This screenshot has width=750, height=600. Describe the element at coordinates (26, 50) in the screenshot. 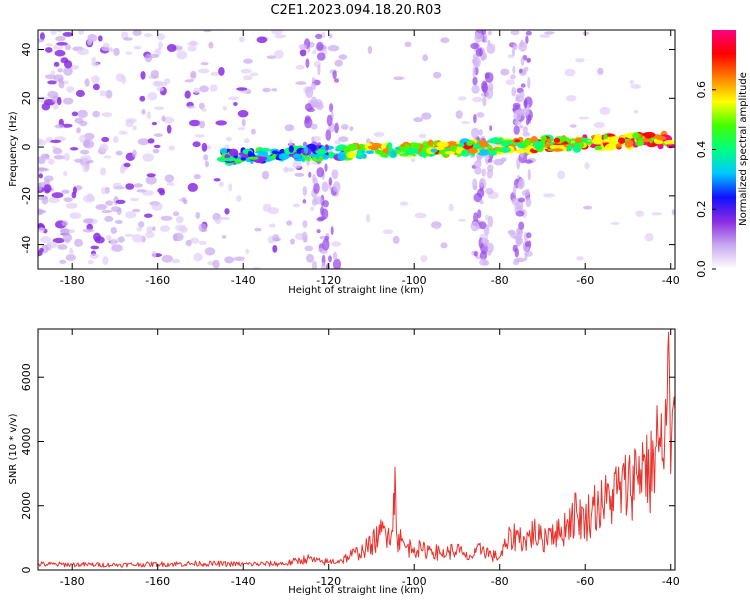

I see `y-tick-label: 40` at that location.